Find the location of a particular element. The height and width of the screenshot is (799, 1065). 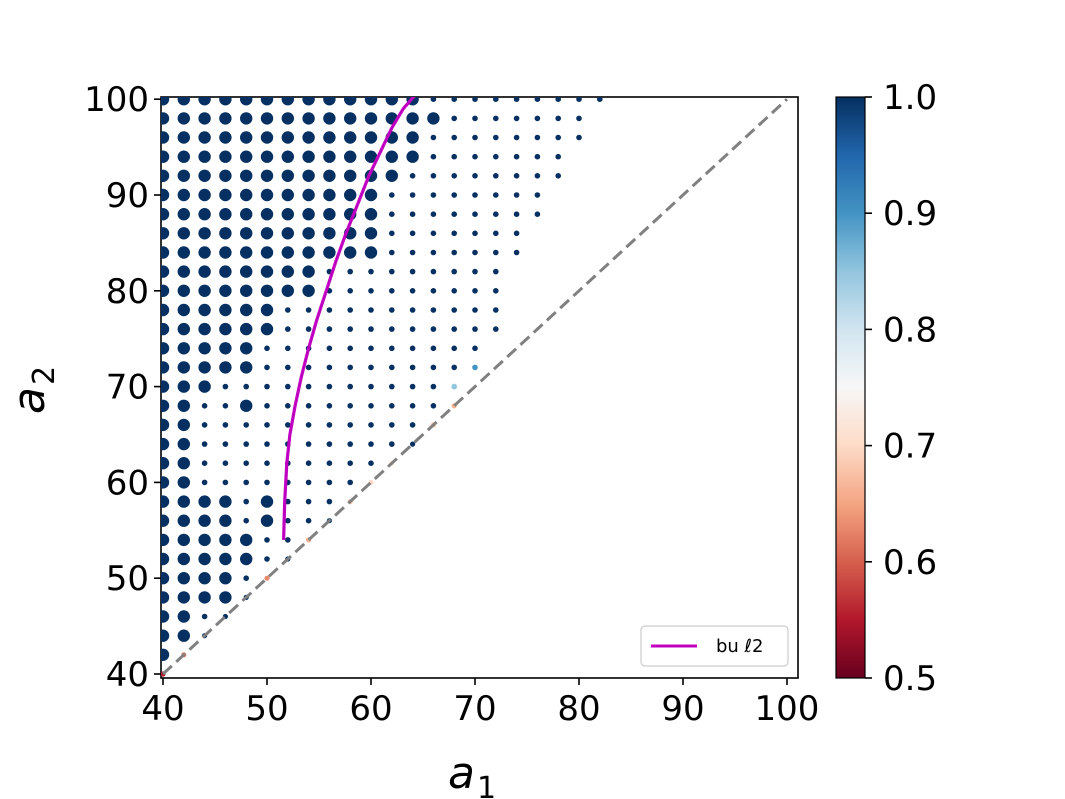

x-tick-label: 100 is located at coordinates (787, 709).